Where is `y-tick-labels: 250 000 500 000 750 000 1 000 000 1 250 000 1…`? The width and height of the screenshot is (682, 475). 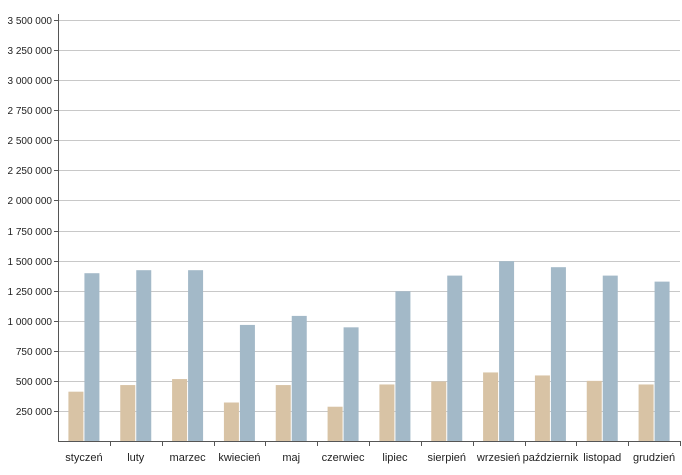
y-tick-labels: 250 000 500 000 750 000 1 000 000 1 250 000 1… is located at coordinates (30, 217).